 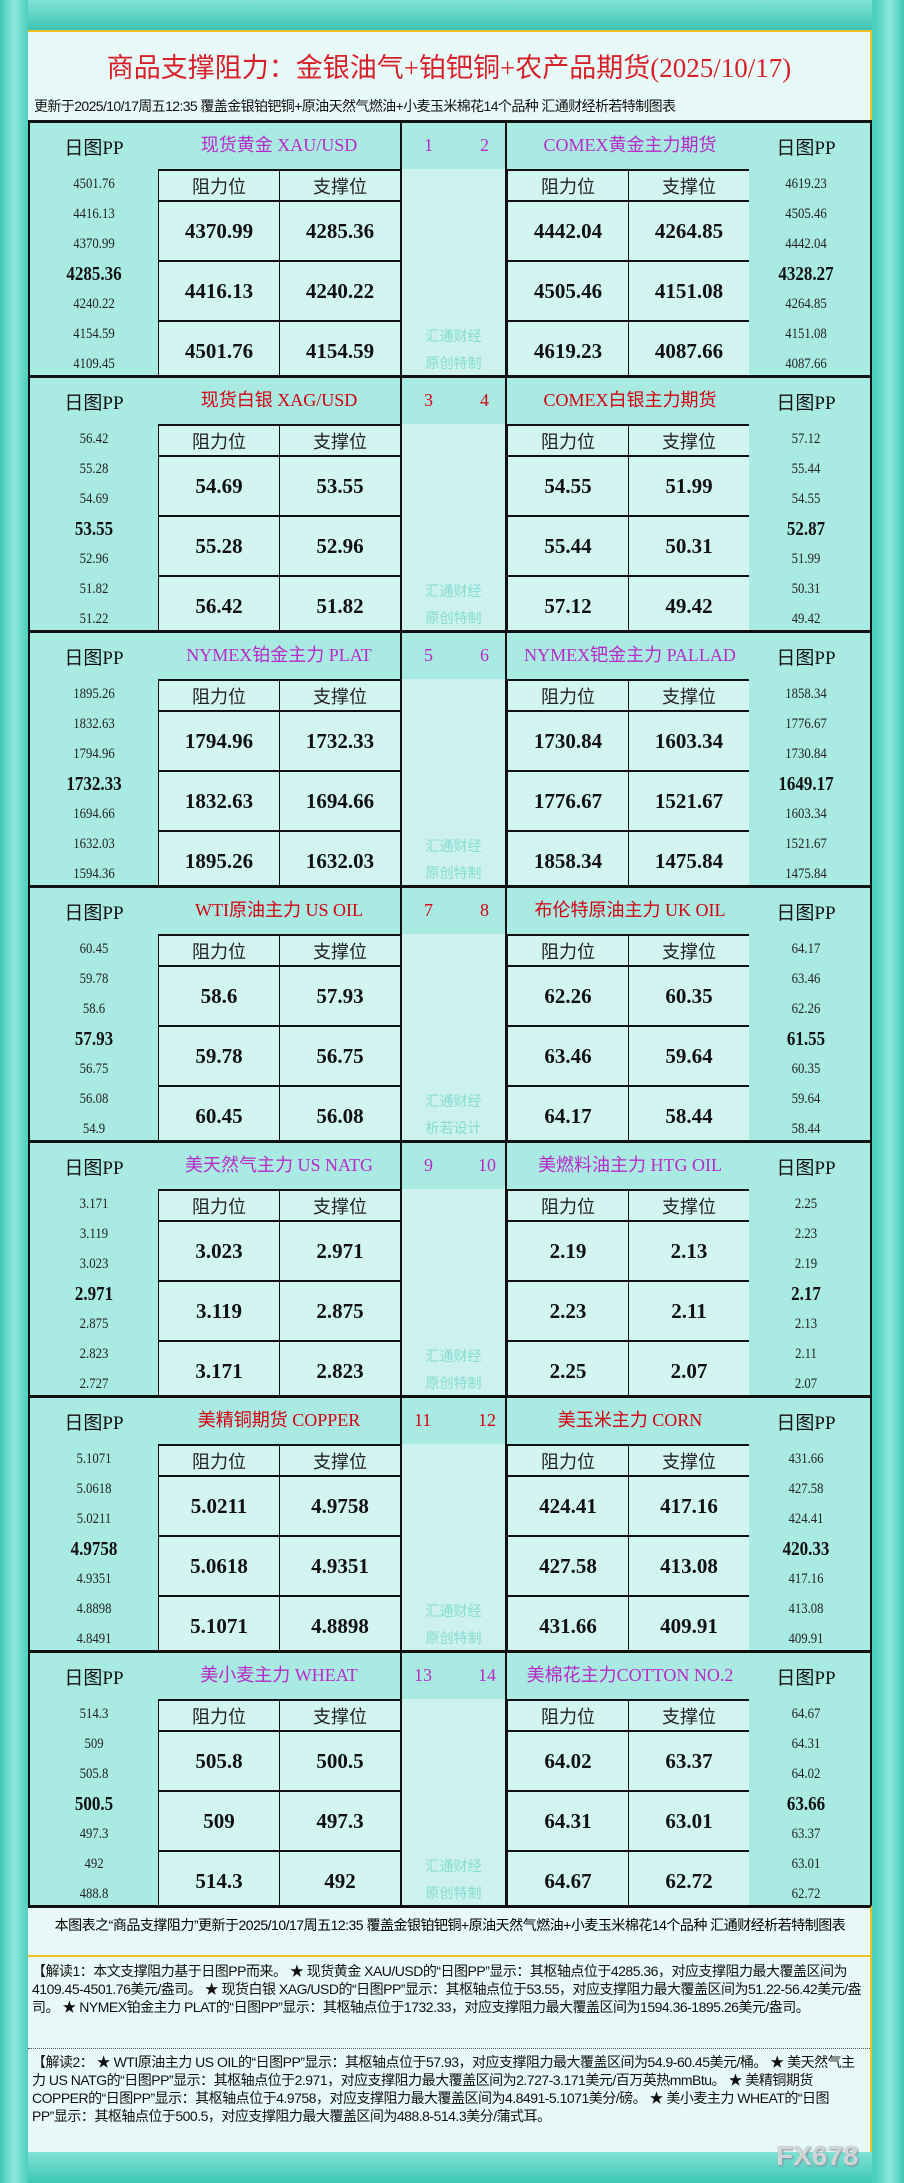 I want to click on pivot-level-value: 4.8491, so click(x=94, y=1639).